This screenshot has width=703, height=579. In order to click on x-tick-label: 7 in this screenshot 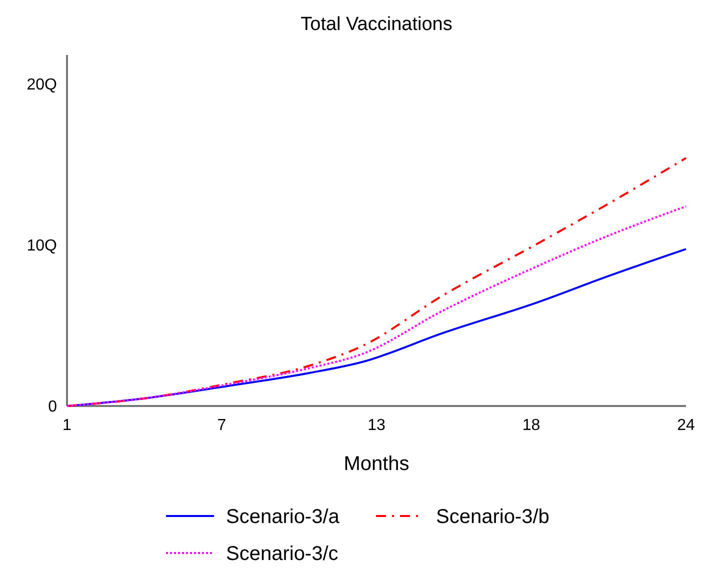, I will do `click(221, 425)`.